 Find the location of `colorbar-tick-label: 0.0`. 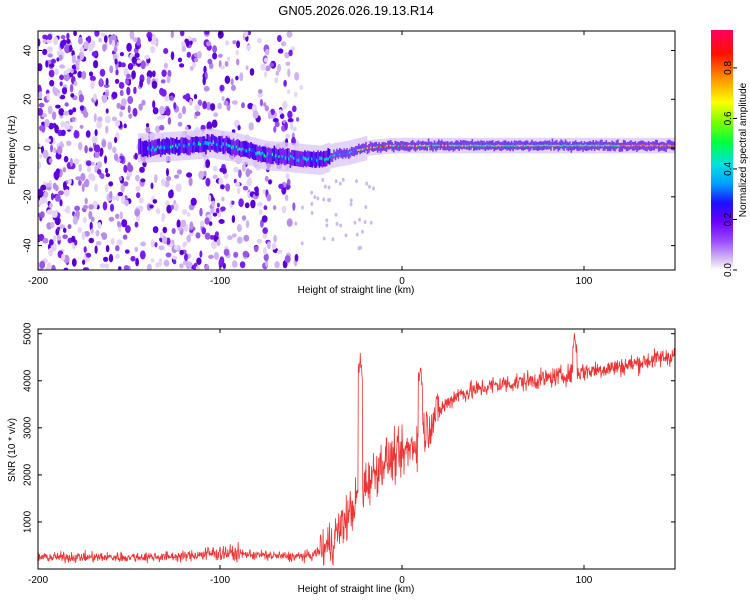

colorbar-tick-label: 0.0 is located at coordinates (728, 270).